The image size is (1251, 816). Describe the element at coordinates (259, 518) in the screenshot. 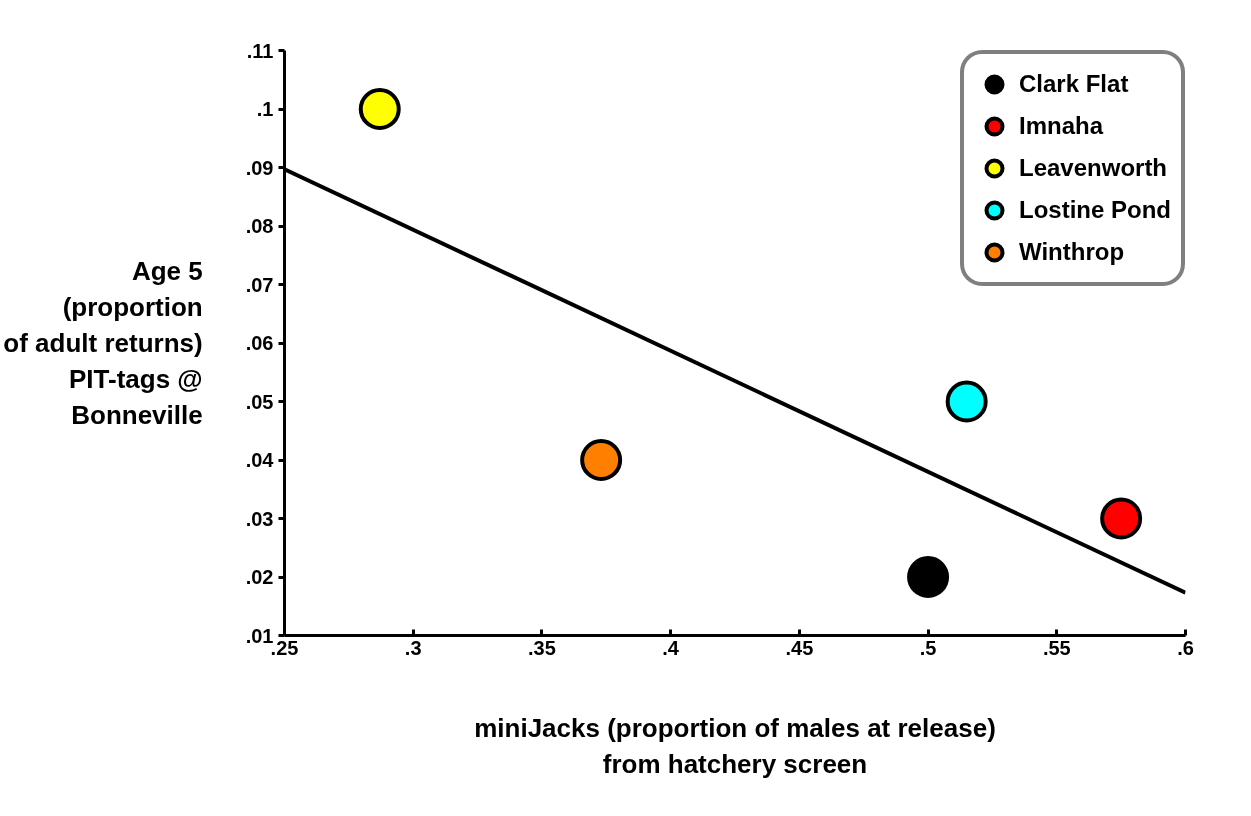

I see `y-tick-label: .03` at that location.